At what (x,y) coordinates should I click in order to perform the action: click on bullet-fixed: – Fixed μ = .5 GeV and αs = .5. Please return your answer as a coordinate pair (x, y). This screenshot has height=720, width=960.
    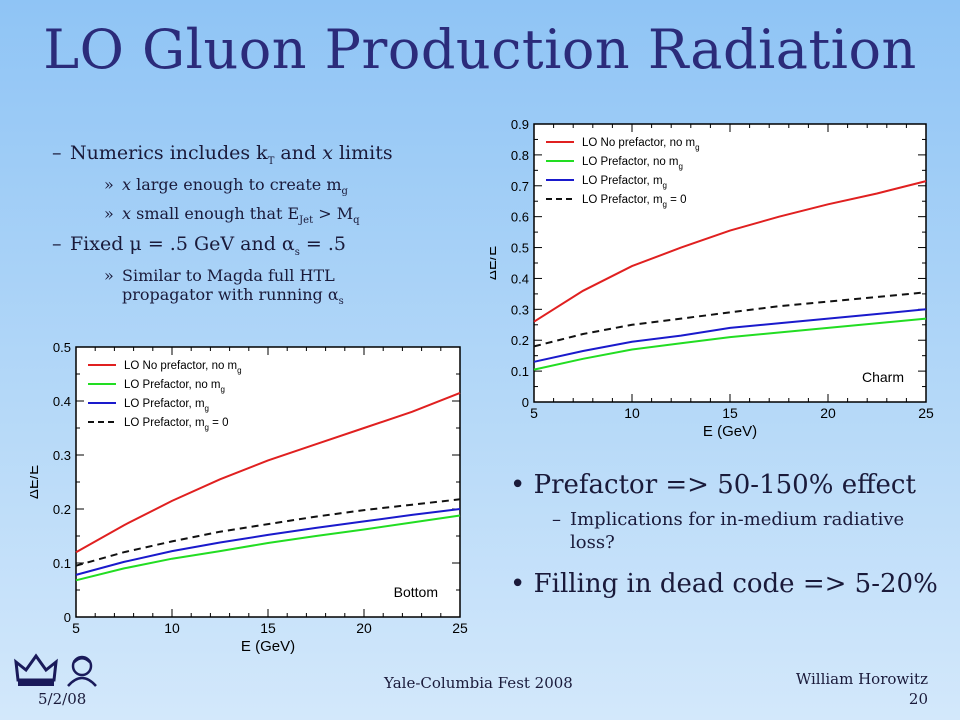
    Looking at the image, I should click on (199, 245).